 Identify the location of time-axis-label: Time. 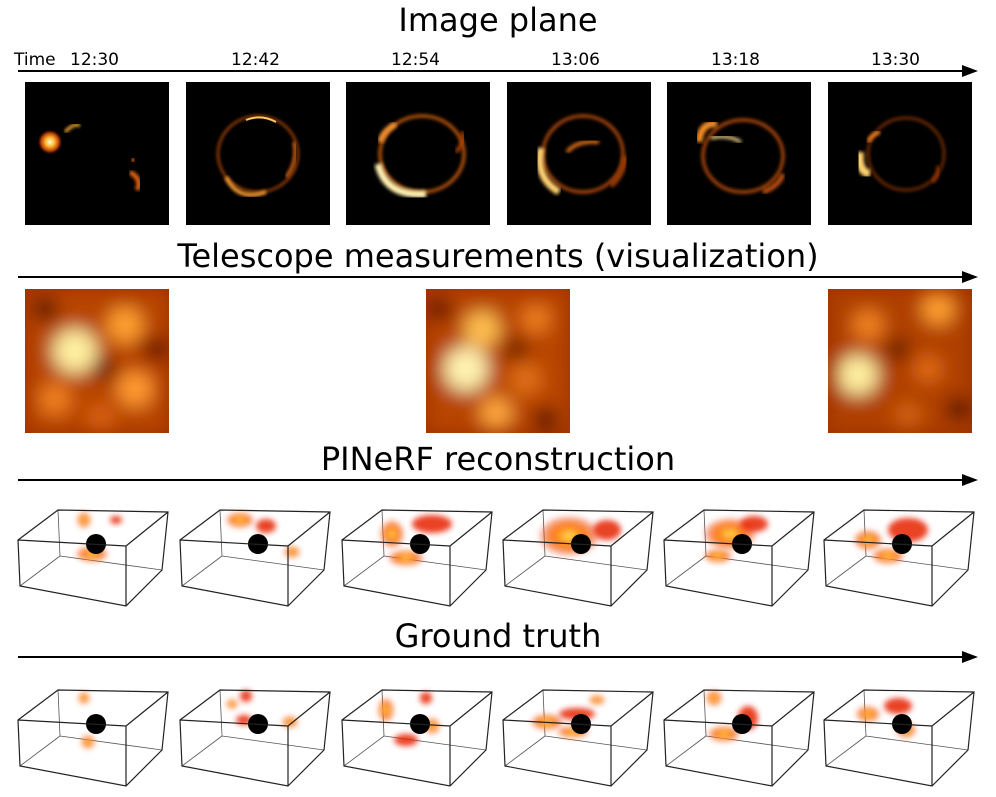
(35, 60).